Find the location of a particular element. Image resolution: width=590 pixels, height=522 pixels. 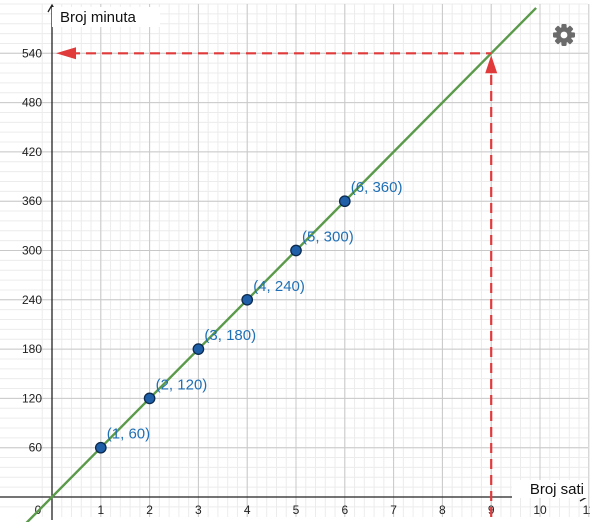

y-tick-labels: 60 120 180 240 300 360 420 480 540 is located at coordinates (32, 250).